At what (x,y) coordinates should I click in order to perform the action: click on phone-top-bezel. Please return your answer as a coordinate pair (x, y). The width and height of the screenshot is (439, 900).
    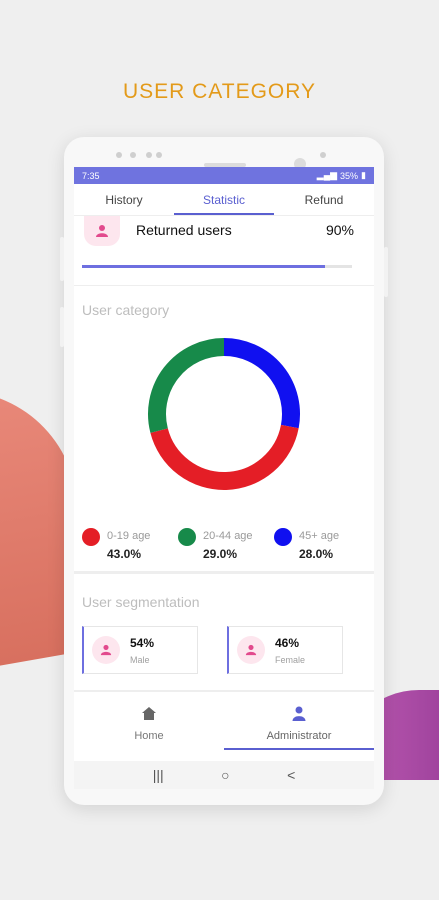
    Looking at the image, I should click on (224, 158).